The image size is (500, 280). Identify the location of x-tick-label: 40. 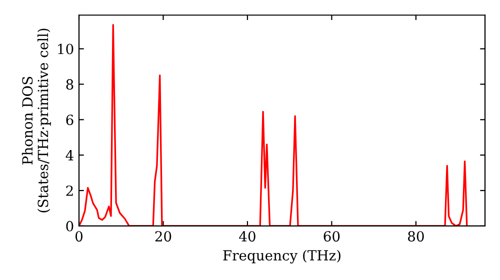
(247, 236).